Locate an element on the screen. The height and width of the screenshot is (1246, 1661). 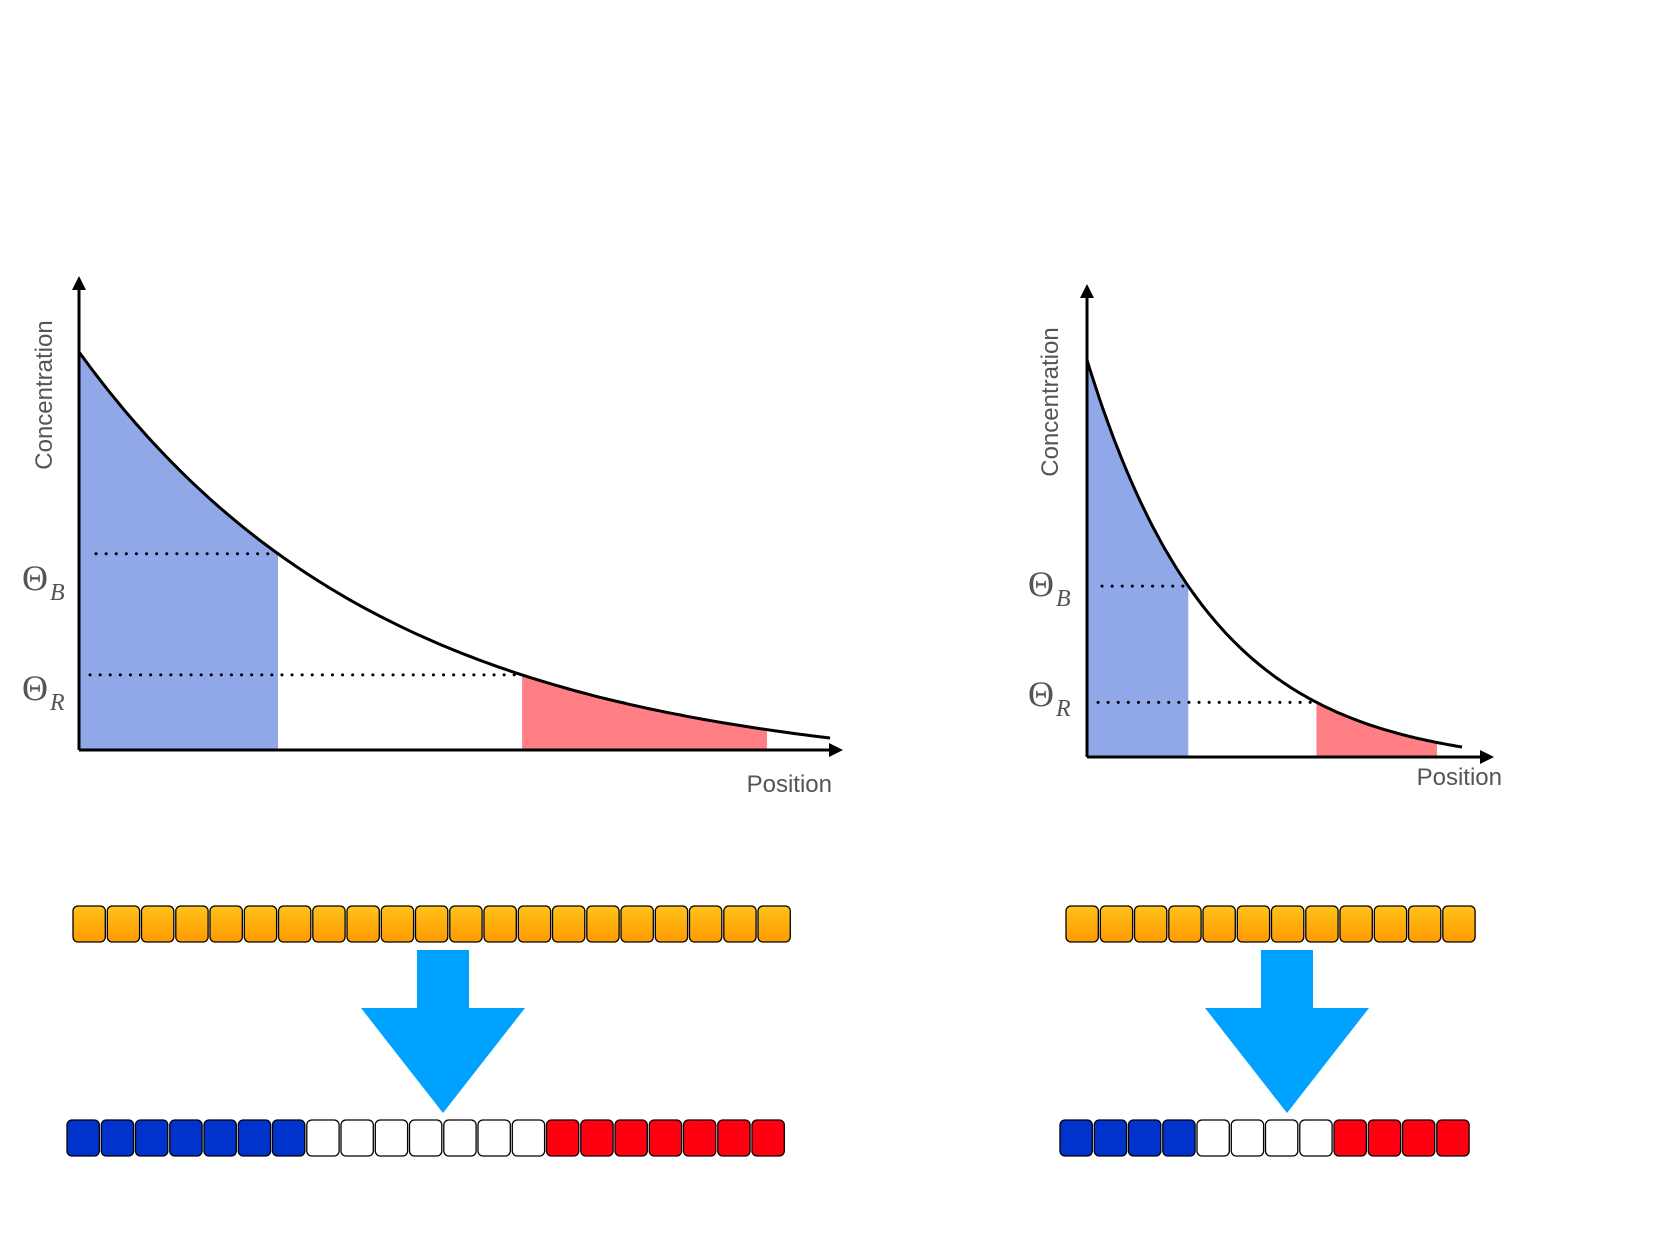
right-blue-region is located at coordinates (1138, 558).